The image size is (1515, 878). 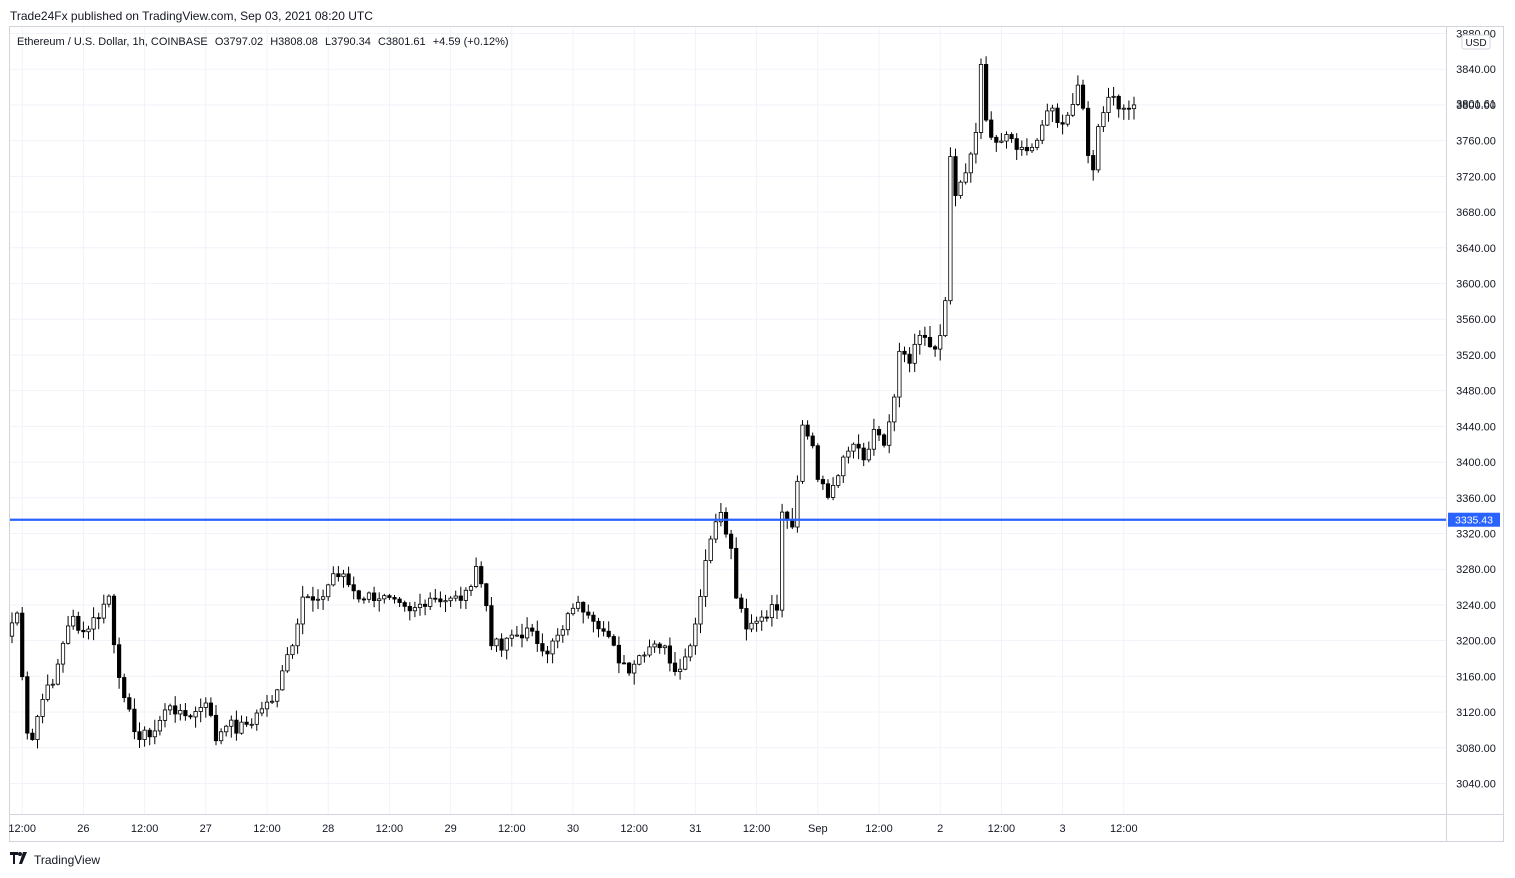 I want to click on y-tick-label: 3720.00, so click(x=1476, y=177).